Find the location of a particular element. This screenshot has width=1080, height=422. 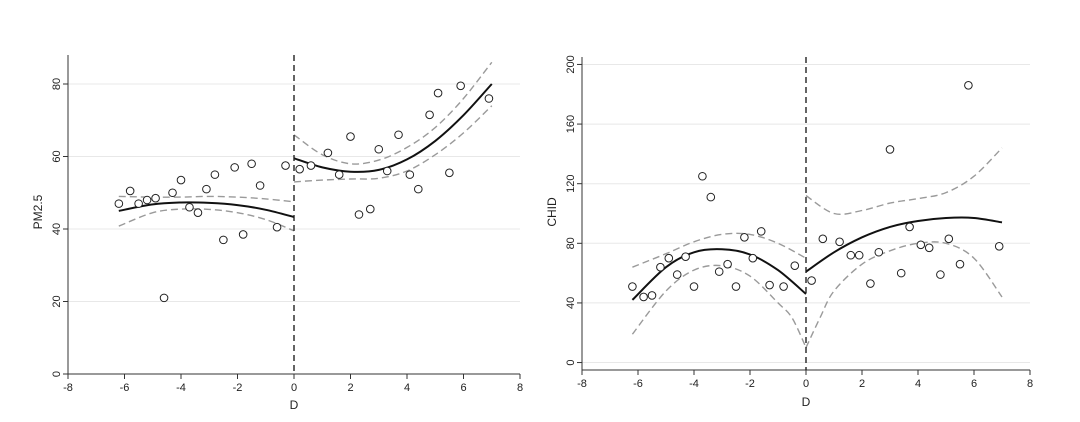

ci-right-lower-pm25 is located at coordinates (393, 144).